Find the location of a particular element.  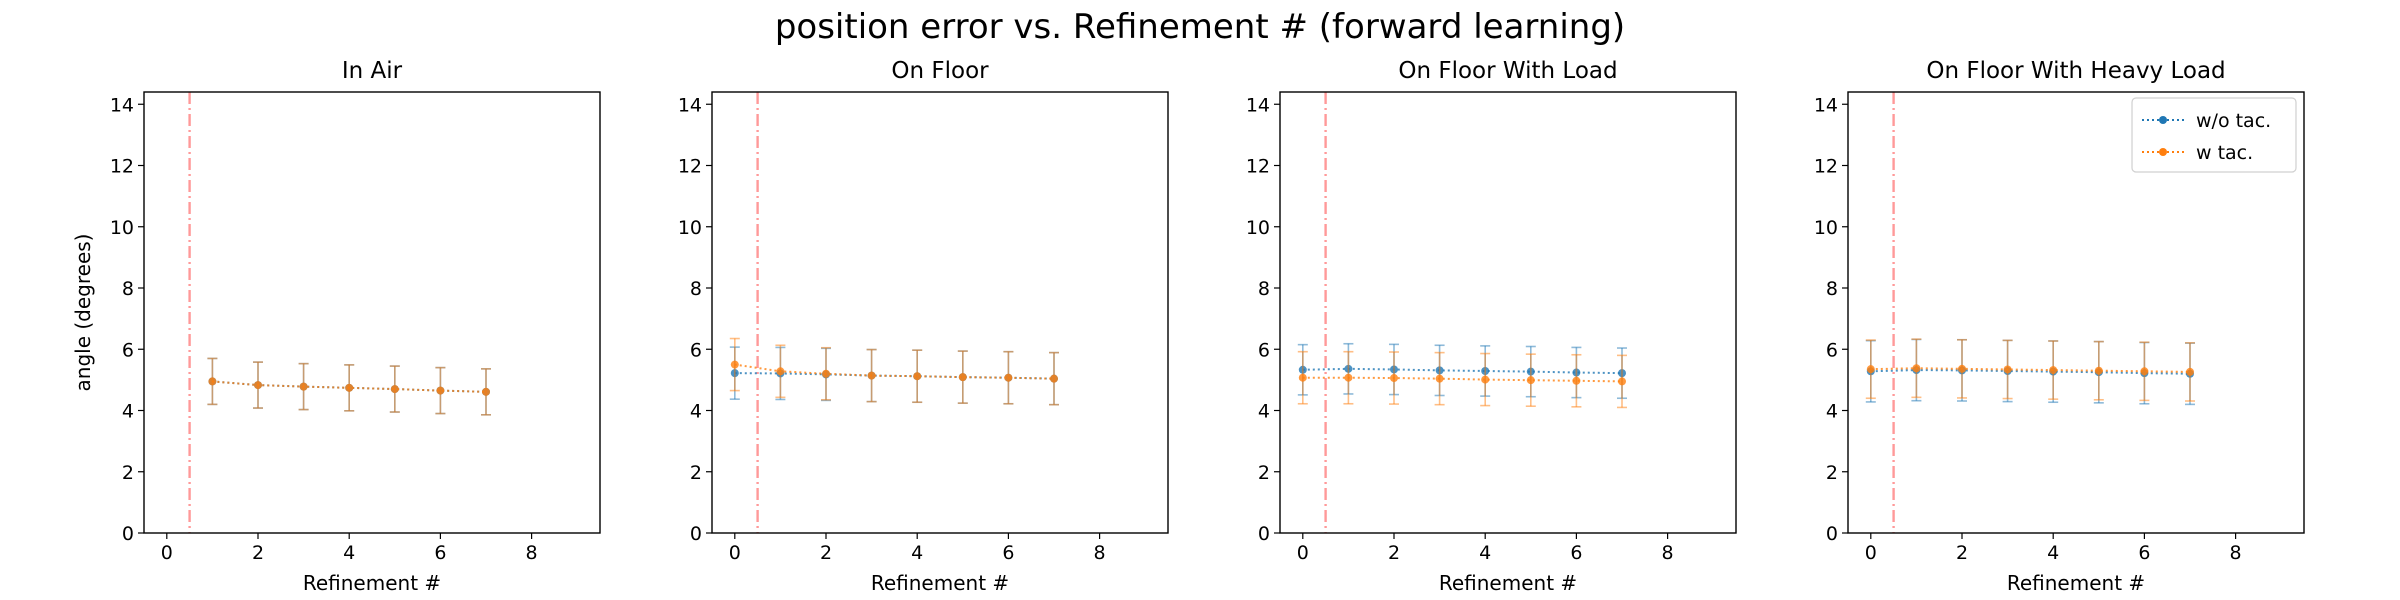

y-tick-label: 10 is located at coordinates (1826, 228).